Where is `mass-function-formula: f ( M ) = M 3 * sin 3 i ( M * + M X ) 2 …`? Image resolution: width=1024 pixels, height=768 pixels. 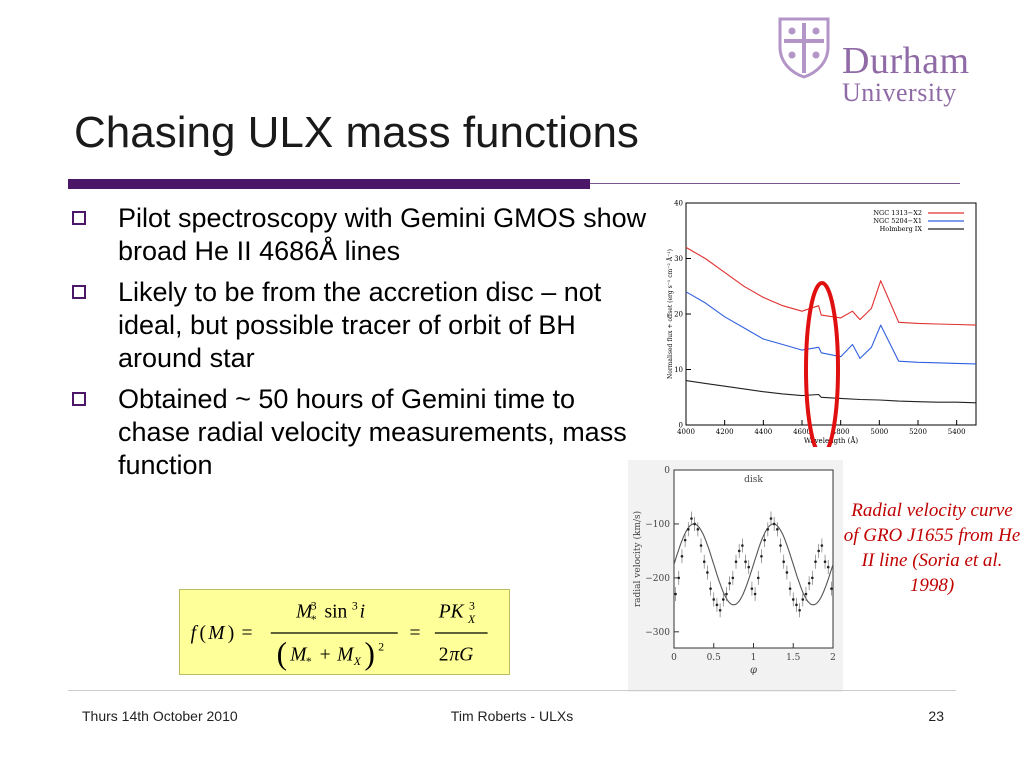
mass-function-formula: f ( M ) = M 3 * sin 3 i ( M * + M X ) 2 … is located at coordinates (344, 632).